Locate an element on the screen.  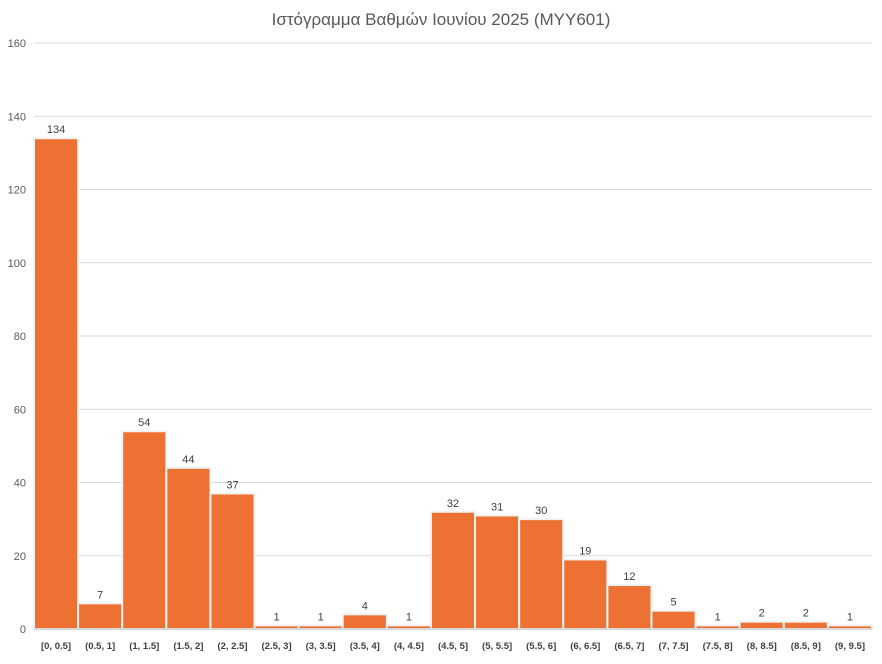
y-tick-label: 0 is located at coordinates (23, 630).